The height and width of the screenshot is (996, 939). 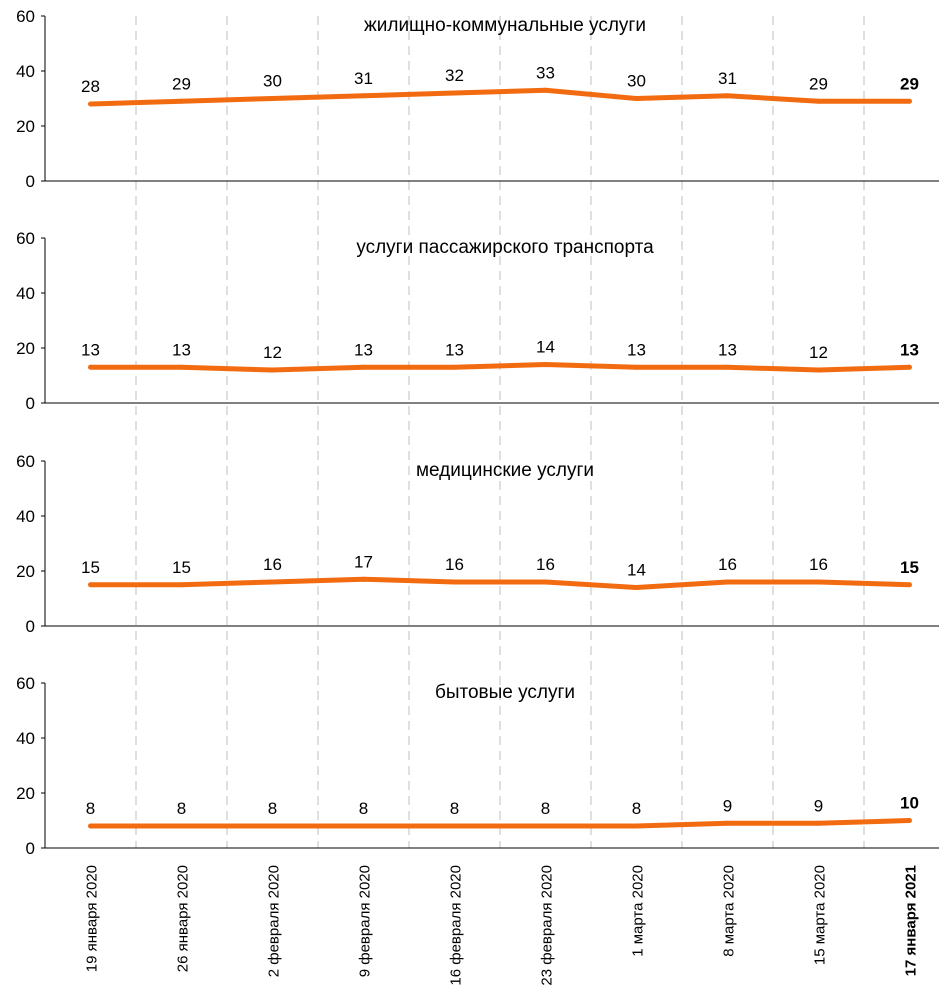 I want to click on x-tick-label: 1 марта 2020, so click(x=638, y=911).